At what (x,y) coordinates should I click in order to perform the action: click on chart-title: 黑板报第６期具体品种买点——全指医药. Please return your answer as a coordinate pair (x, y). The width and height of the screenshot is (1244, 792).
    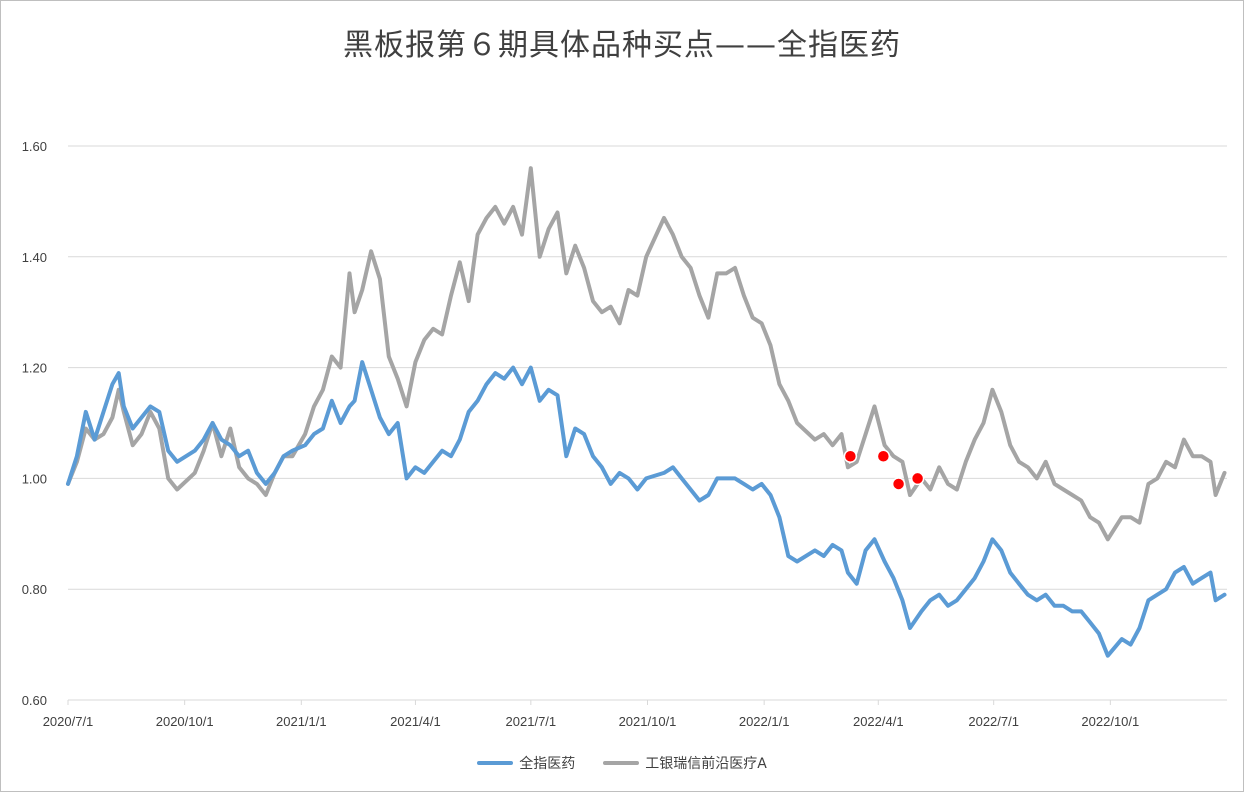
    Looking at the image, I should click on (622, 45).